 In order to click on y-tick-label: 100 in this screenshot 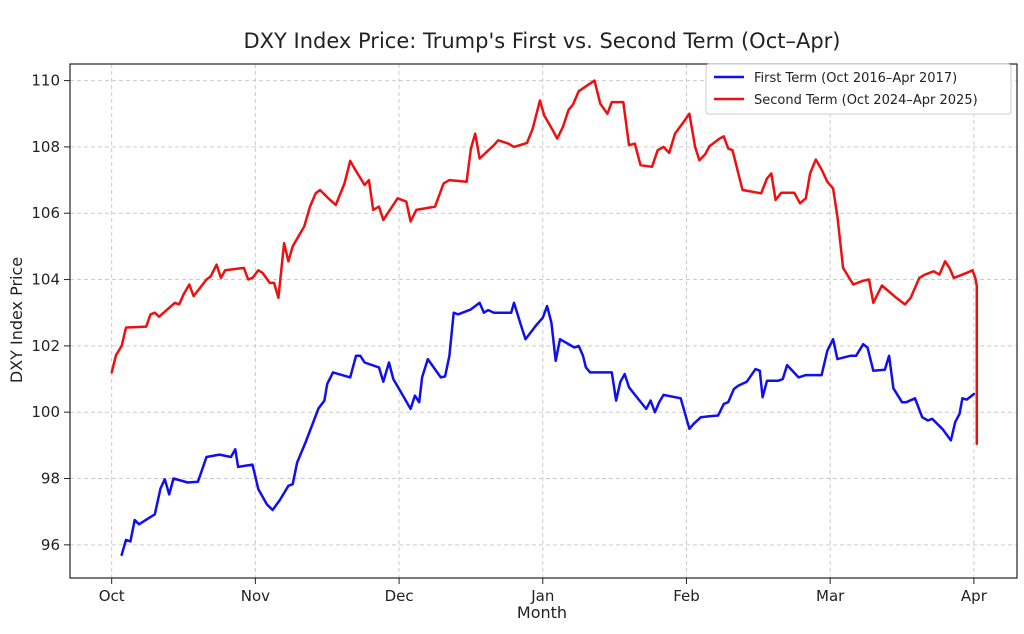, I will do `click(45, 412)`.